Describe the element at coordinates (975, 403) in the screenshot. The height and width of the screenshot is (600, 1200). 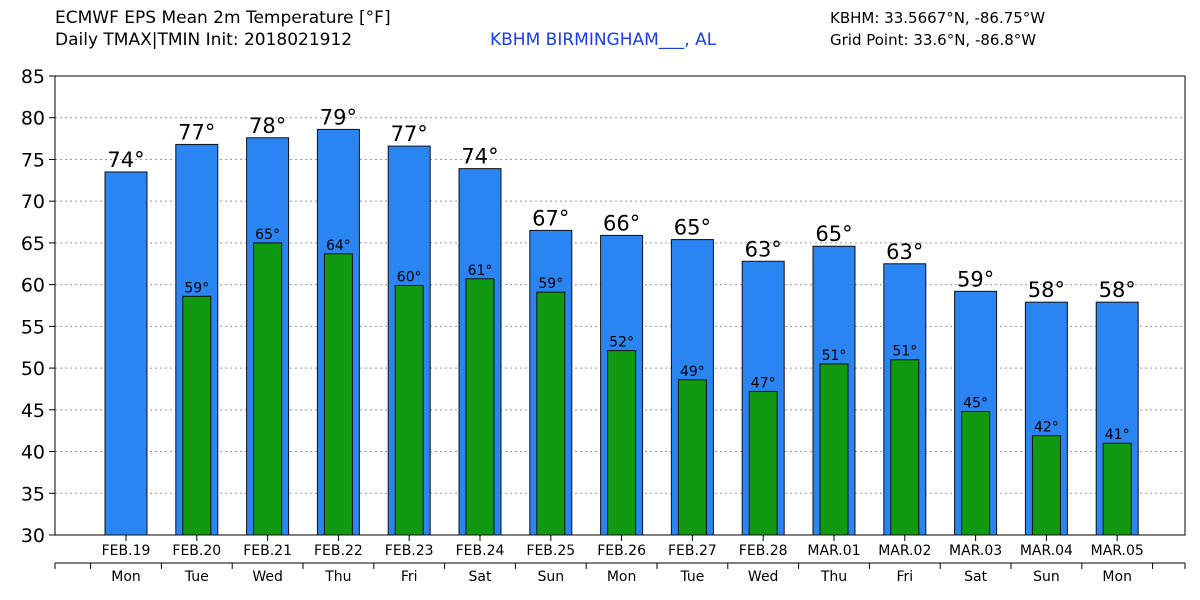
I see `tmin-value-label: 45°` at that location.